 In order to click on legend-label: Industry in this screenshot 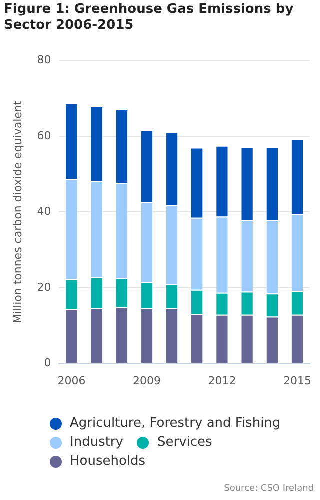, I will do `click(97, 442)`.